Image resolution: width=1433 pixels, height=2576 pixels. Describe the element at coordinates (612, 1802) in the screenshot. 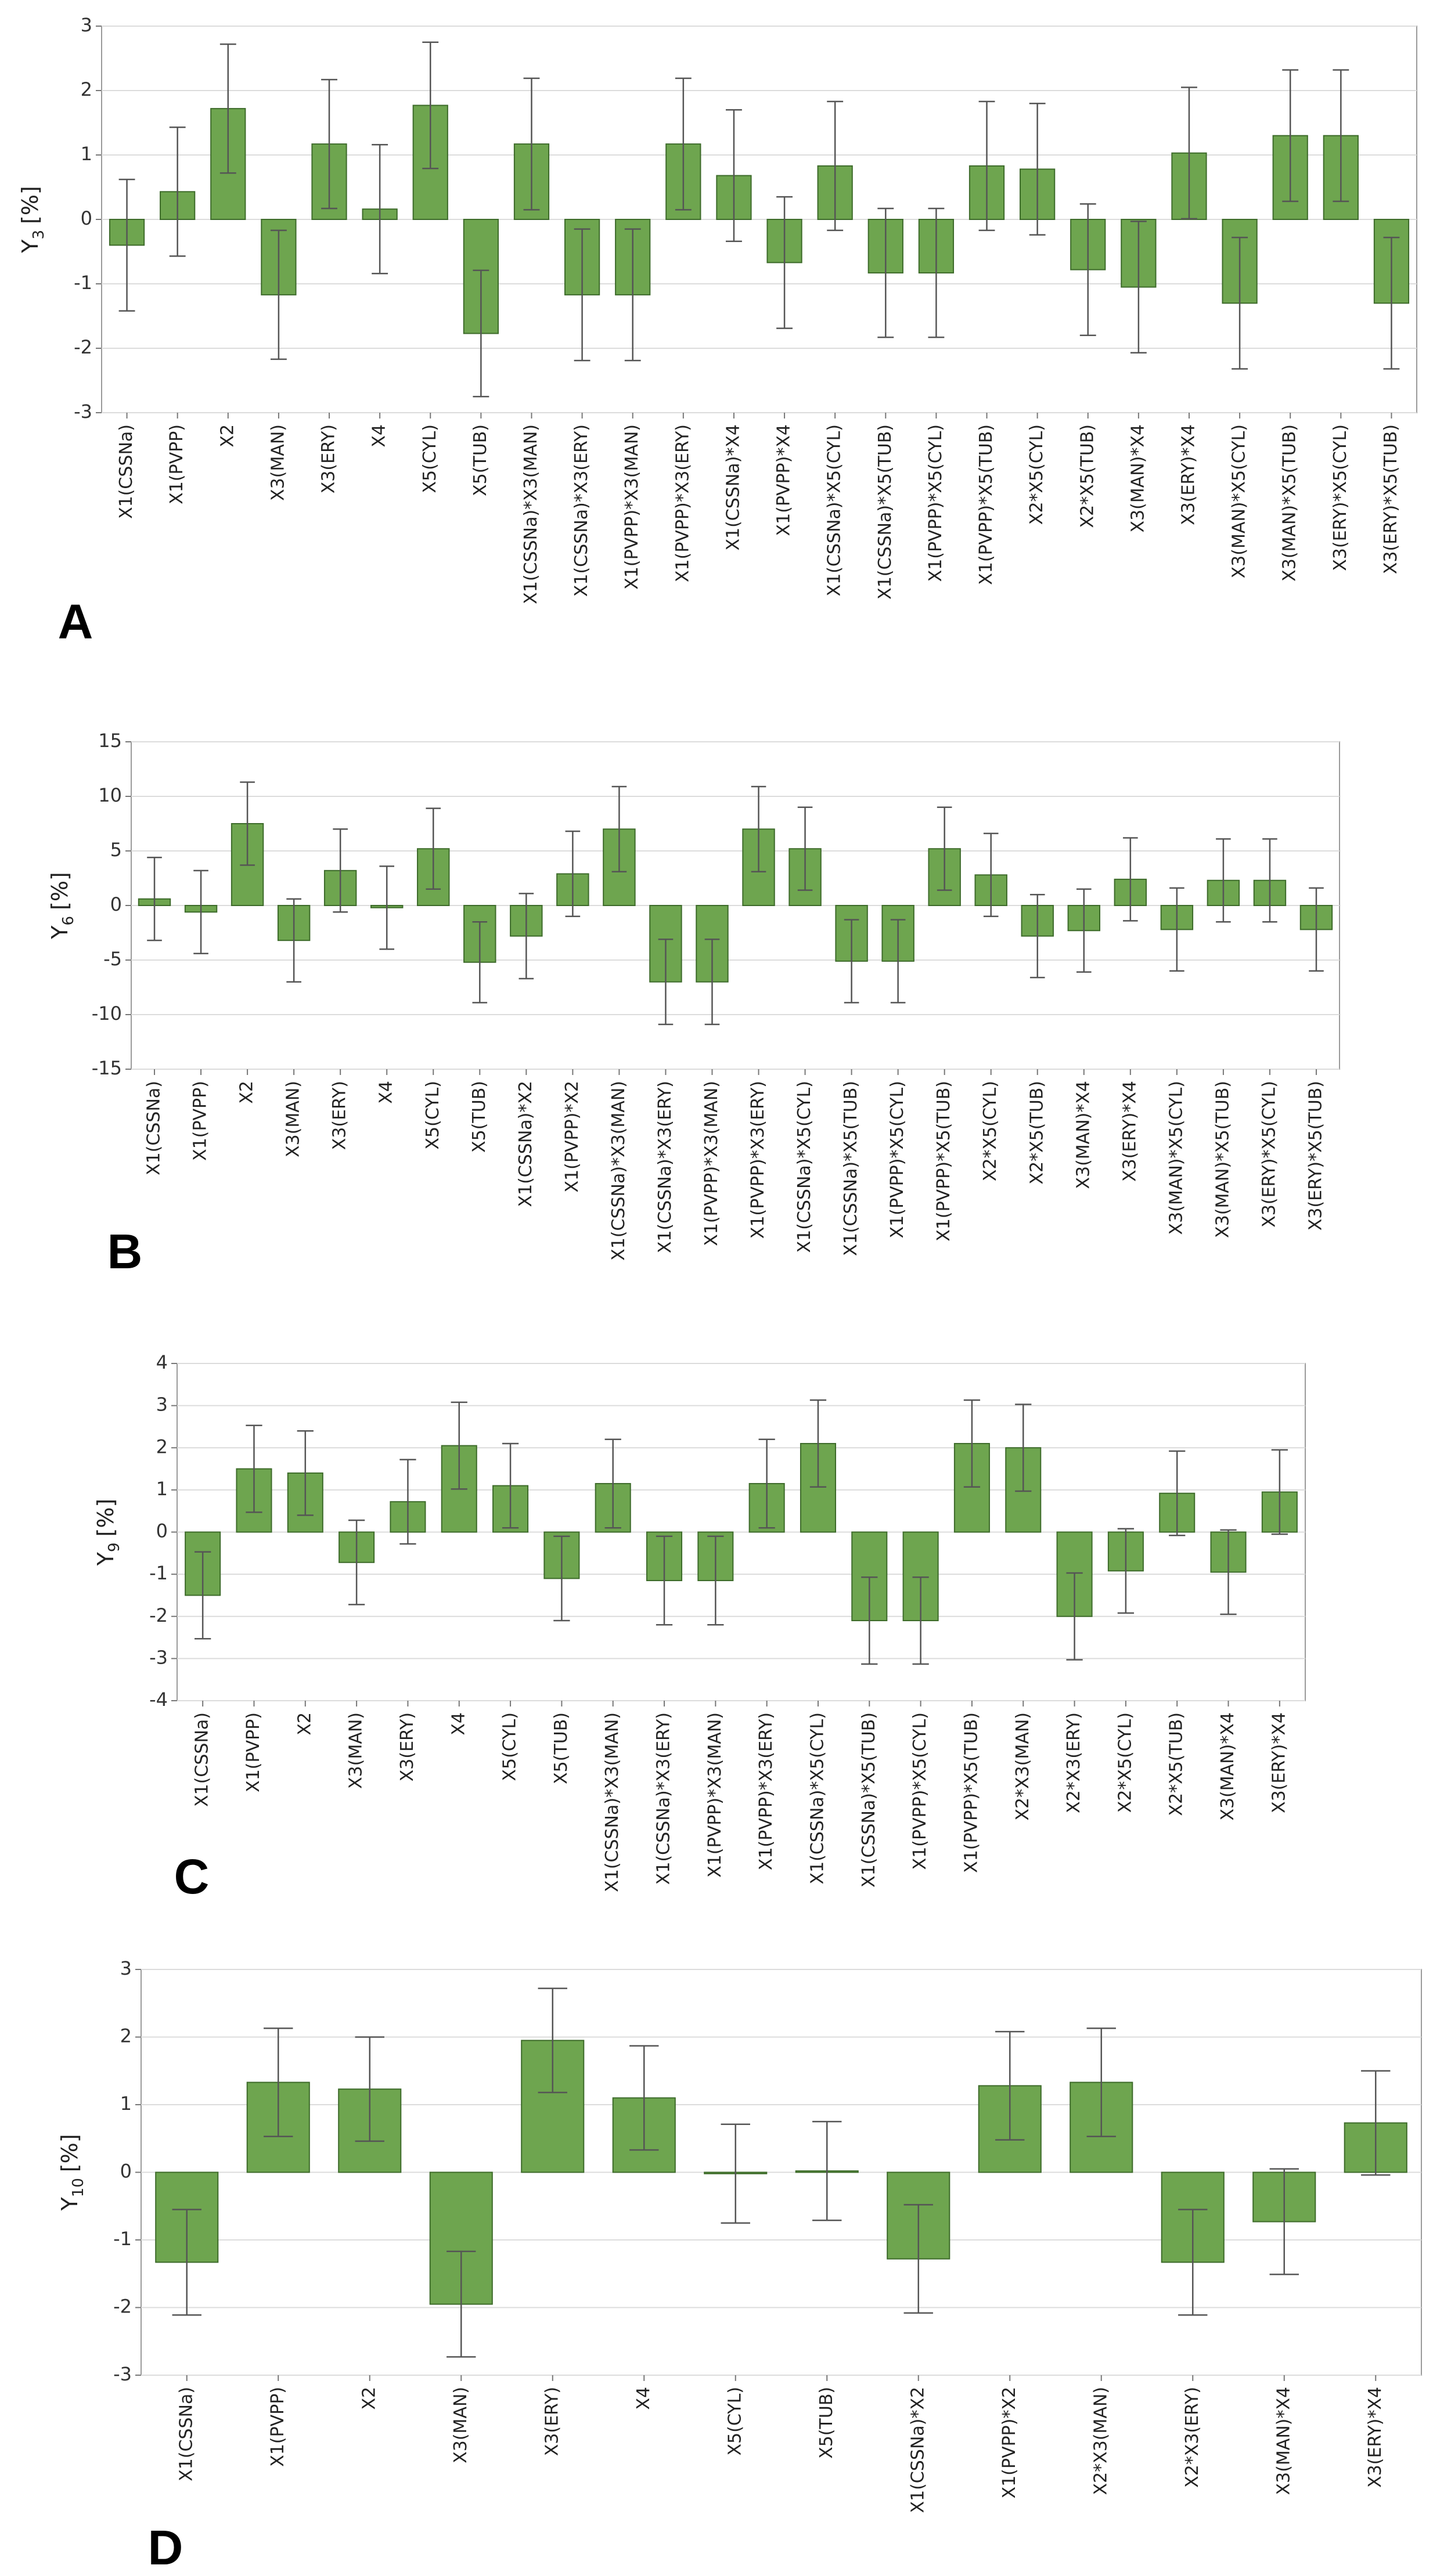

I see `x-tick-label: X1(CSSNa)*X3(MAN)` at that location.